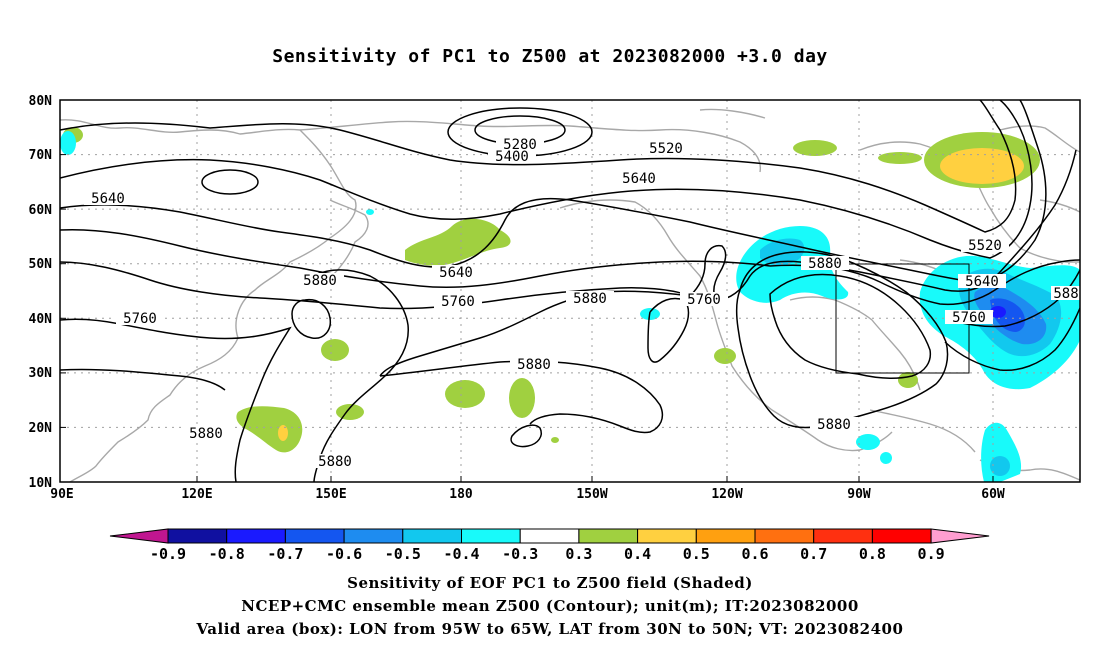 This screenshot has width=1100, height=650. What do you see at coordinates (993, 494) in the screenshot?
I see `lon-label: 60W` at bounding box center [993, 494].